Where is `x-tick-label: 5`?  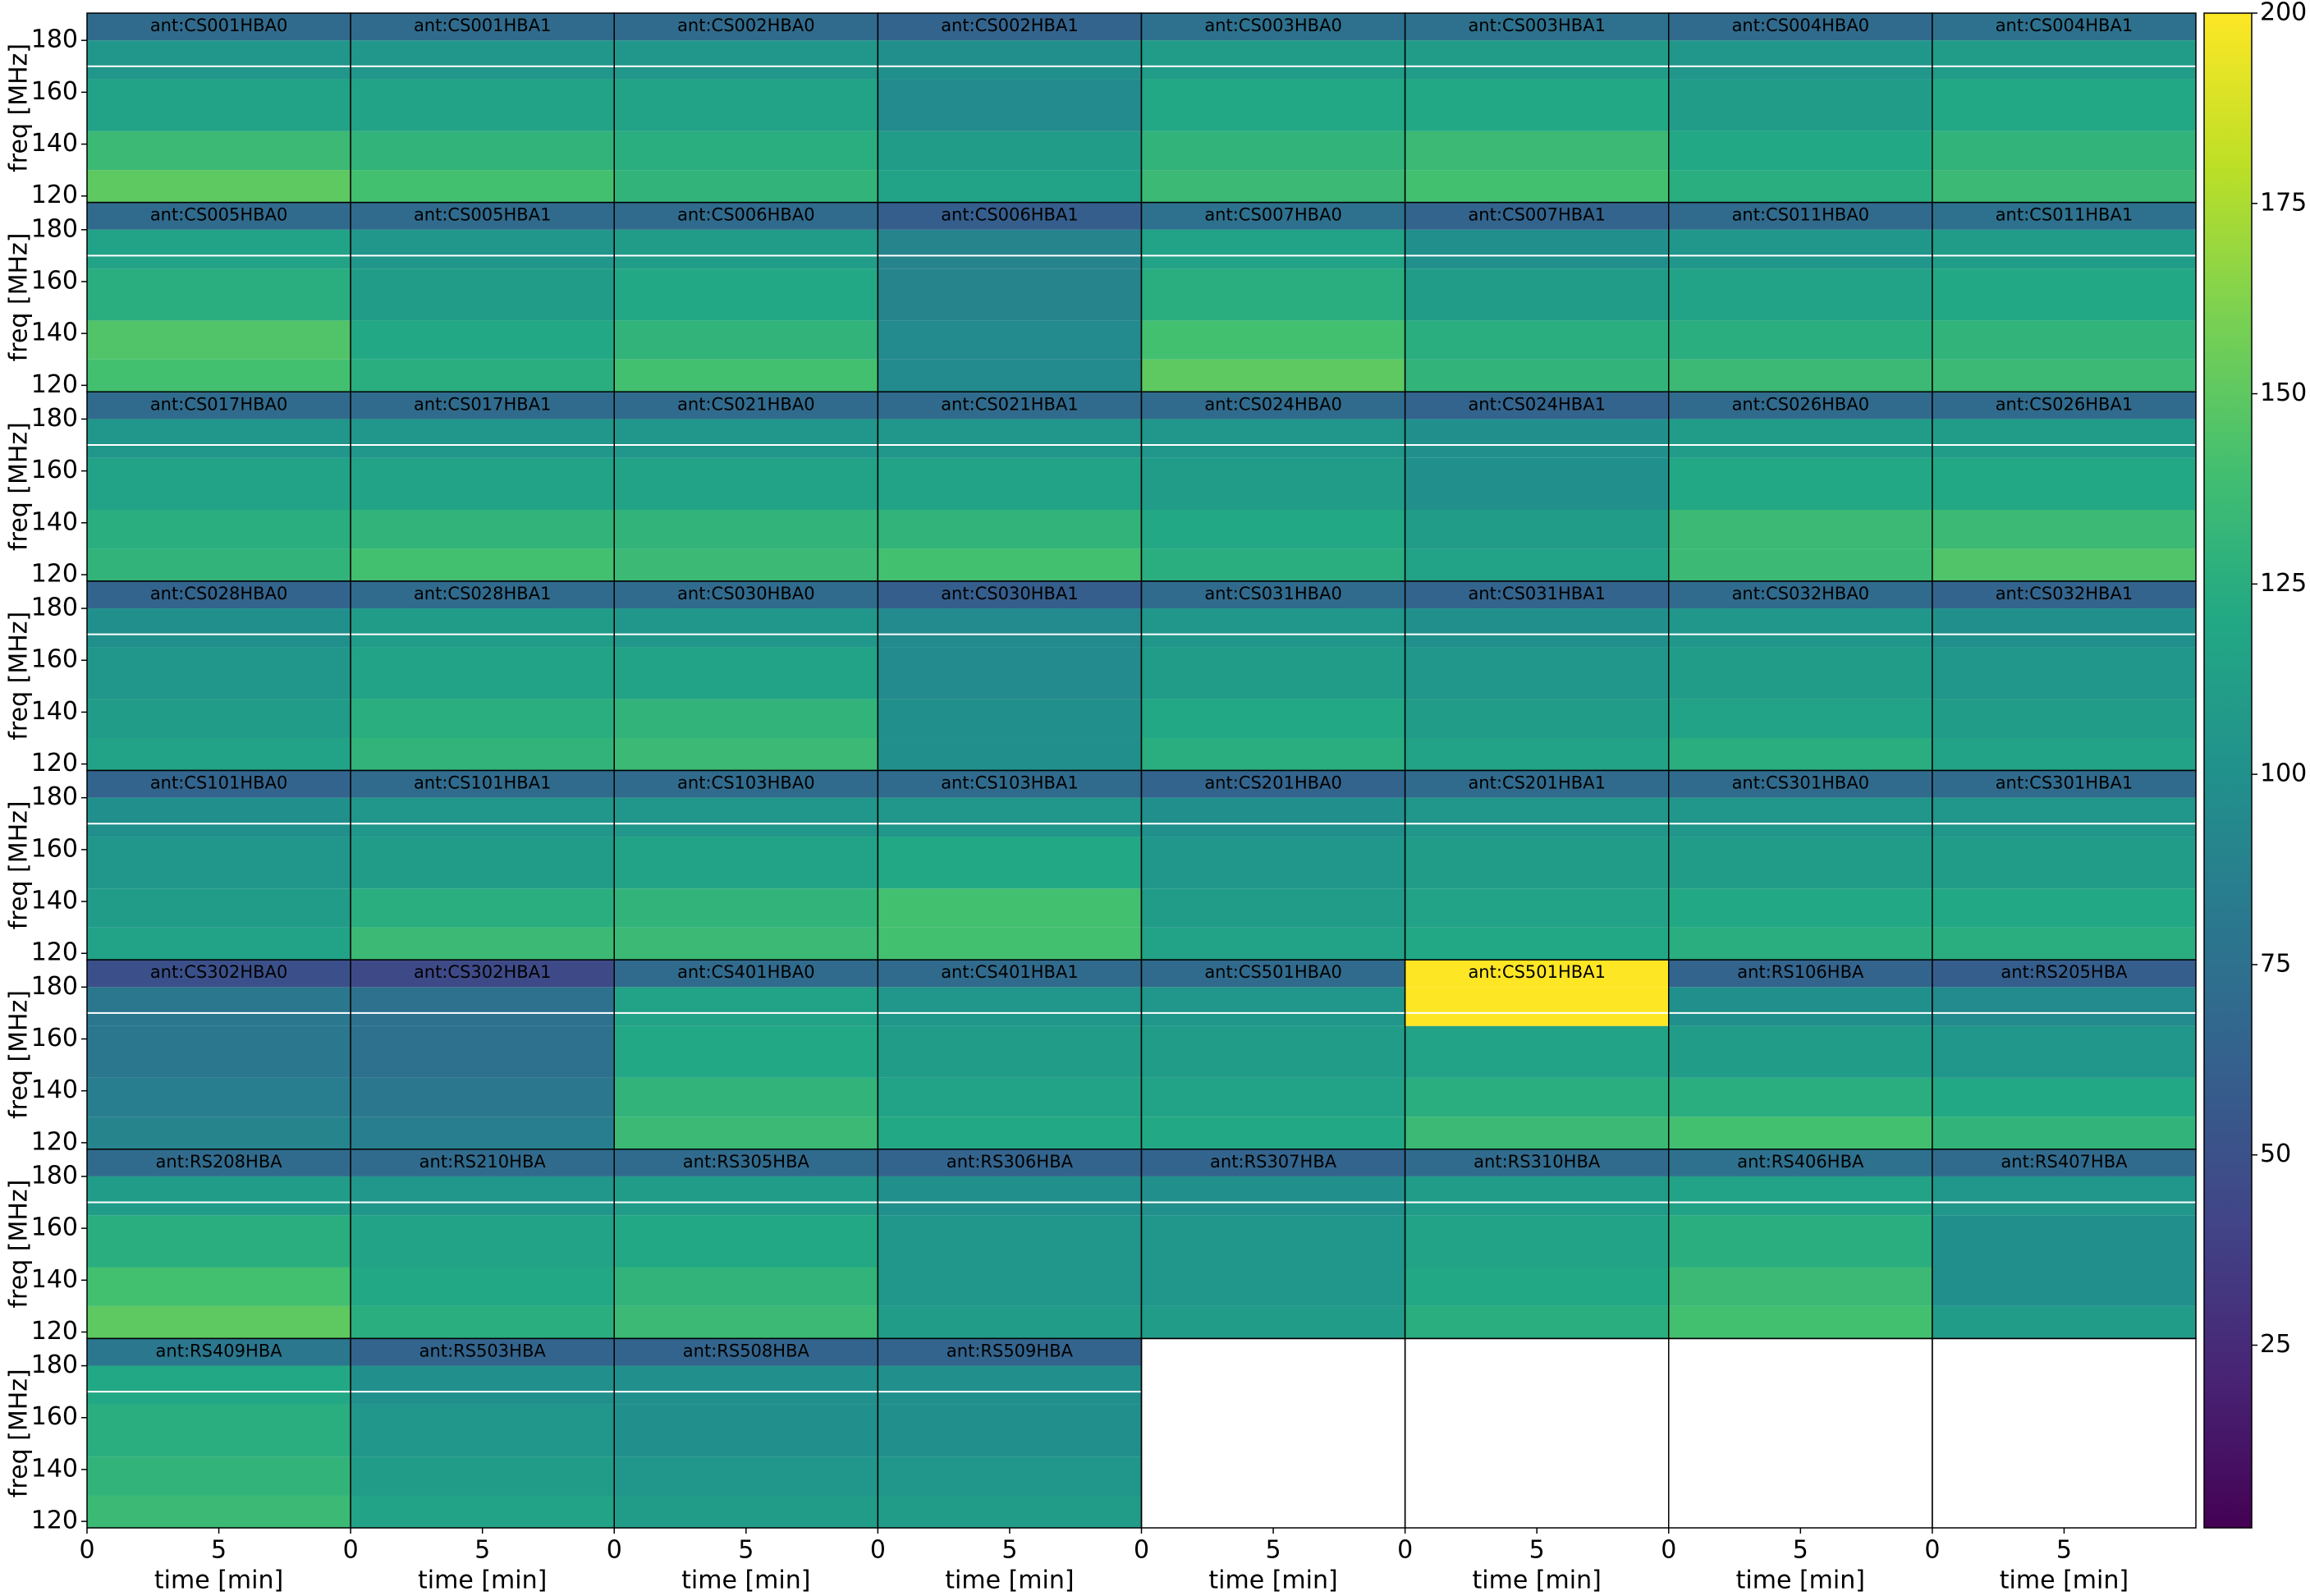 x-tick-label: 5 is located at coordinates (1009, 1550).